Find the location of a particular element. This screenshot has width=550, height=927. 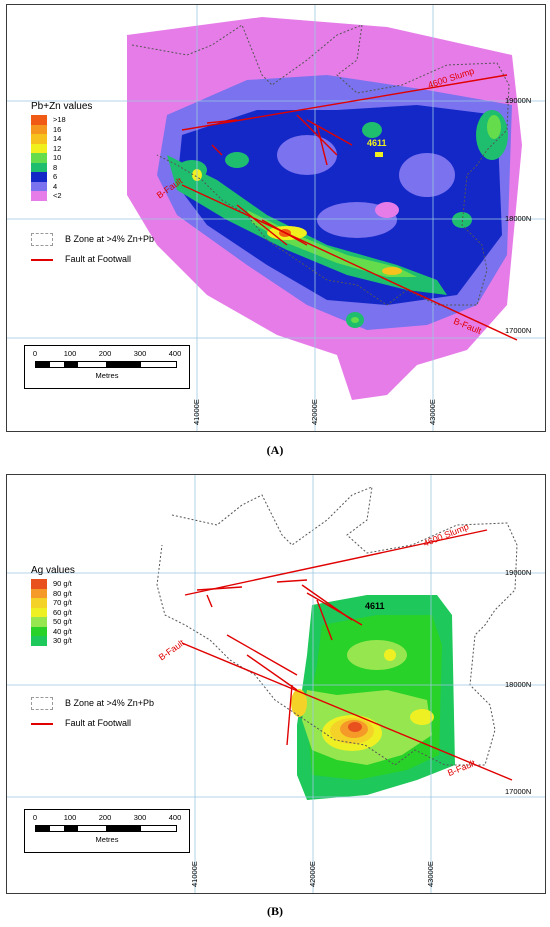

legend-item: 16 is located at coordinates (61, 129).